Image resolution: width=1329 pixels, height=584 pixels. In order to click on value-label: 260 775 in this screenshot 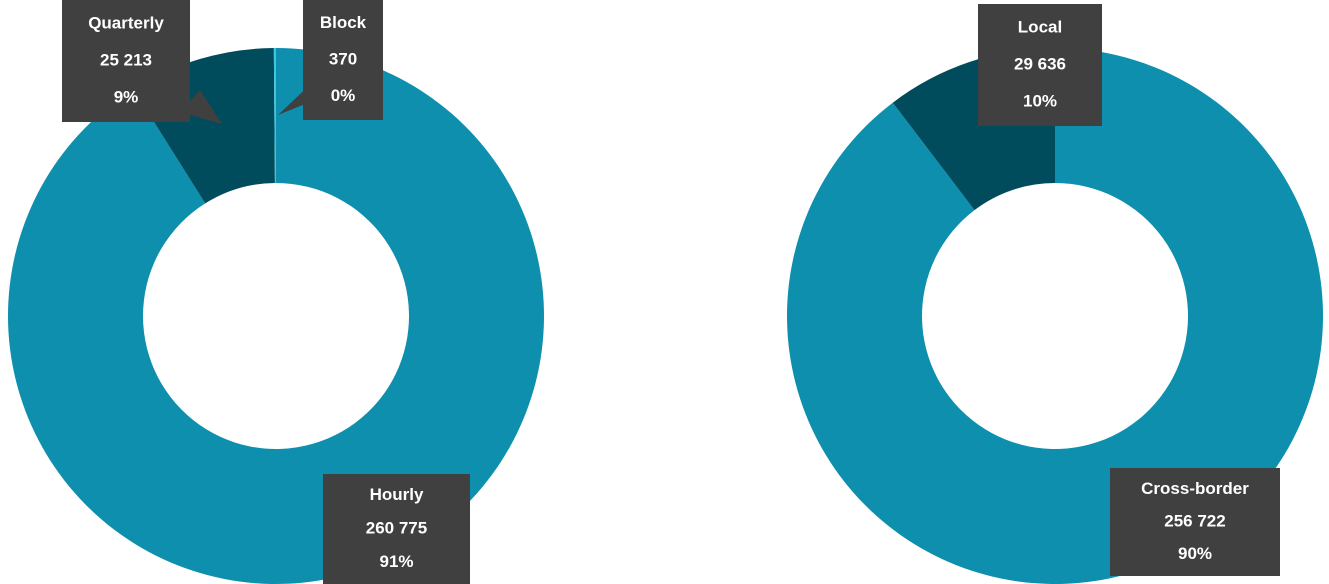, I will do `click(396, 527)`.